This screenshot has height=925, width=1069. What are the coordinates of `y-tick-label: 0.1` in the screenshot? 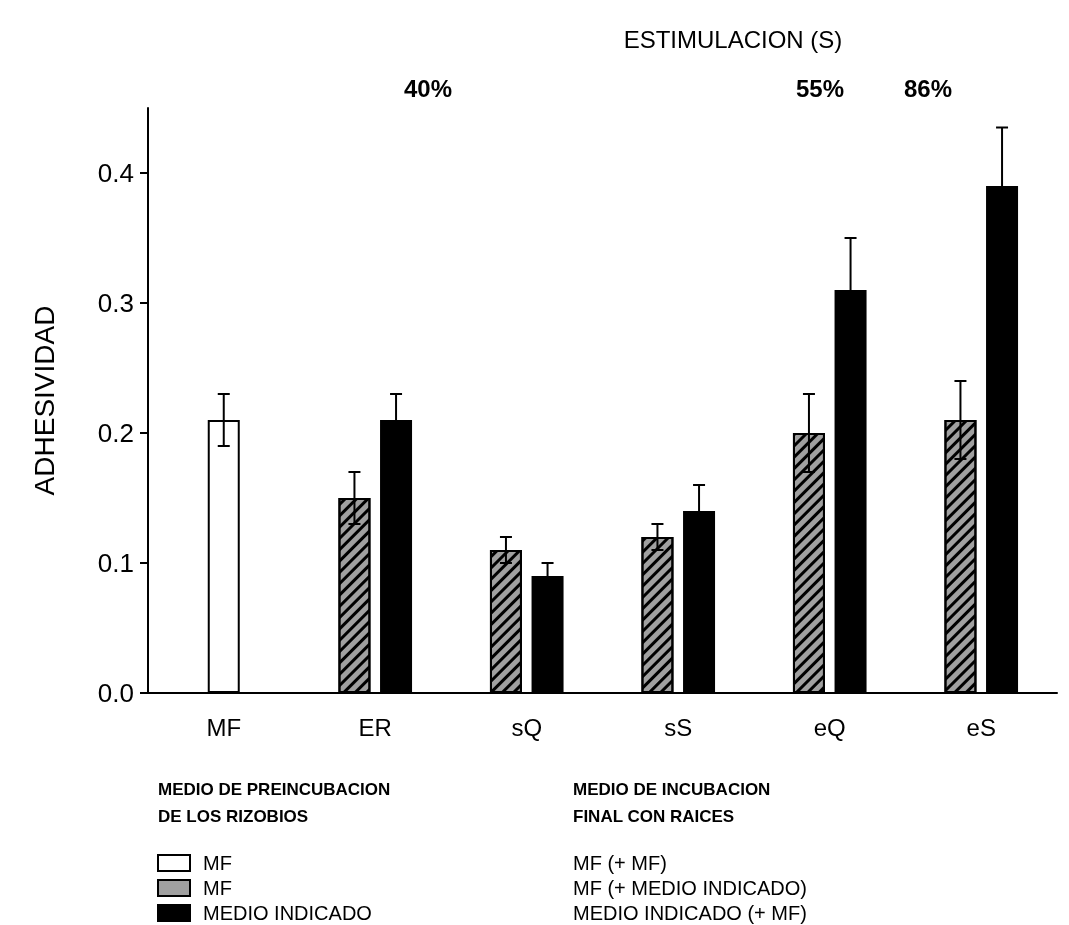 It's located at (115, 563).